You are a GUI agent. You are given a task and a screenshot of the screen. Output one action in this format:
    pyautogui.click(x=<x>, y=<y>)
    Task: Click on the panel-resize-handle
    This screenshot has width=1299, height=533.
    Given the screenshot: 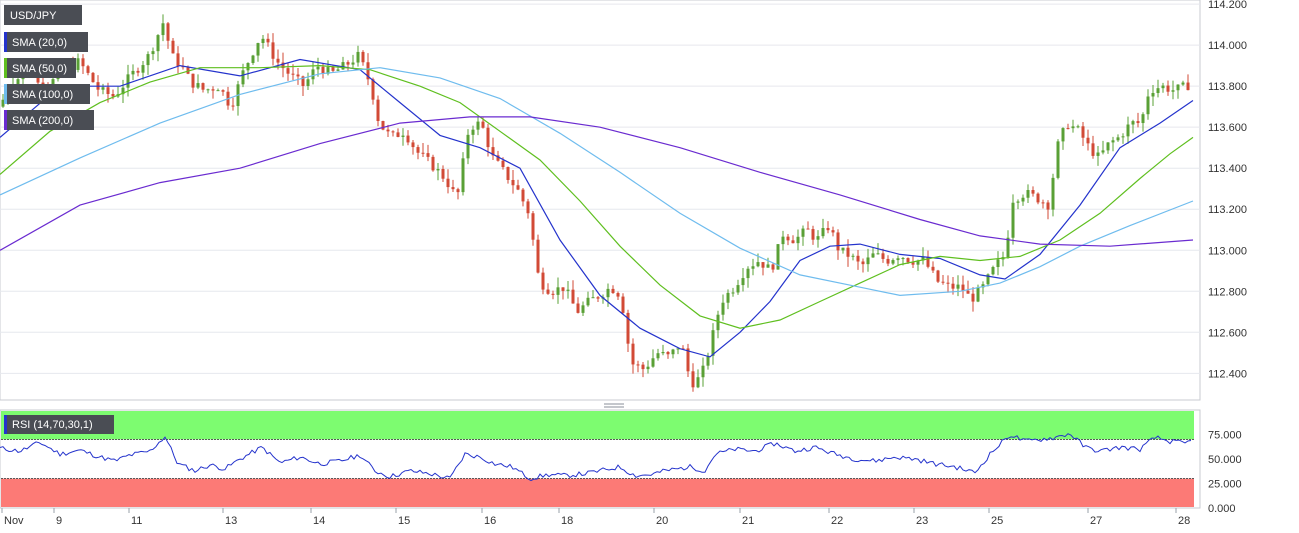 What is the action you would take?
    pyautogui.click(x=614, y=405)
    